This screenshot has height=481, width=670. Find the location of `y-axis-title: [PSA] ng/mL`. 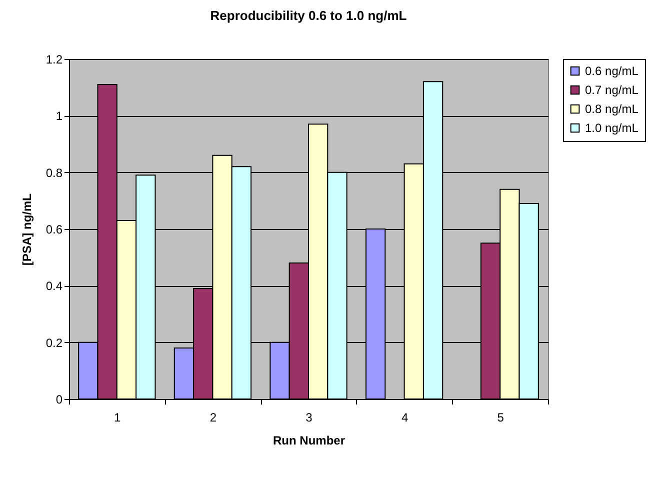

y-axis-title: [PSA] ng/mL is located at coordinates (27, 230).